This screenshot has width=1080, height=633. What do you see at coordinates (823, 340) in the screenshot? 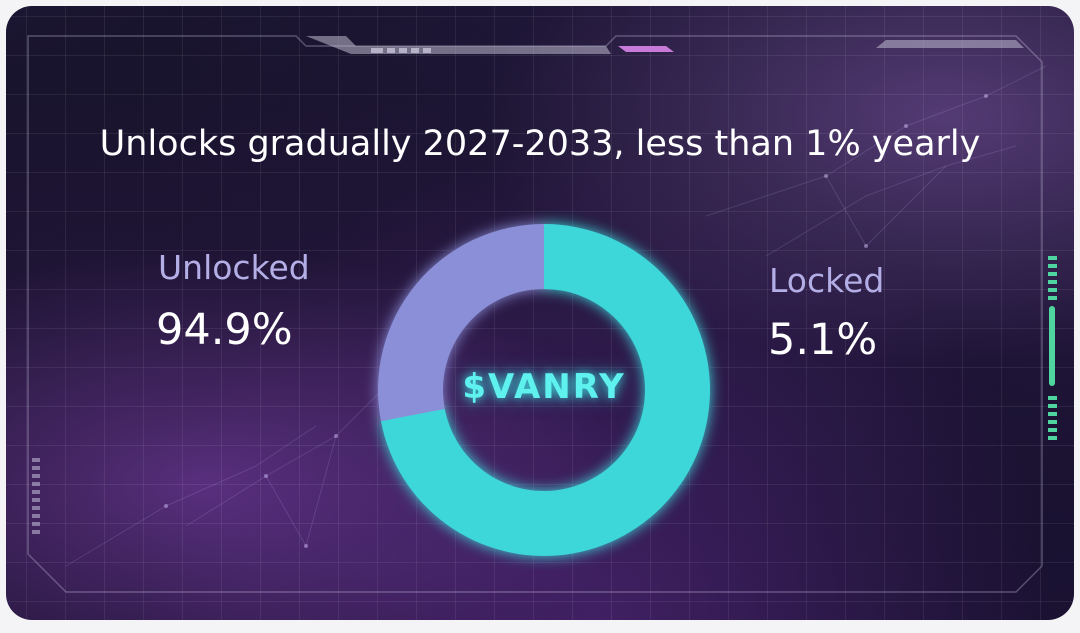
I see `locked-value: 5.1%` at bounding box center [823, 340].